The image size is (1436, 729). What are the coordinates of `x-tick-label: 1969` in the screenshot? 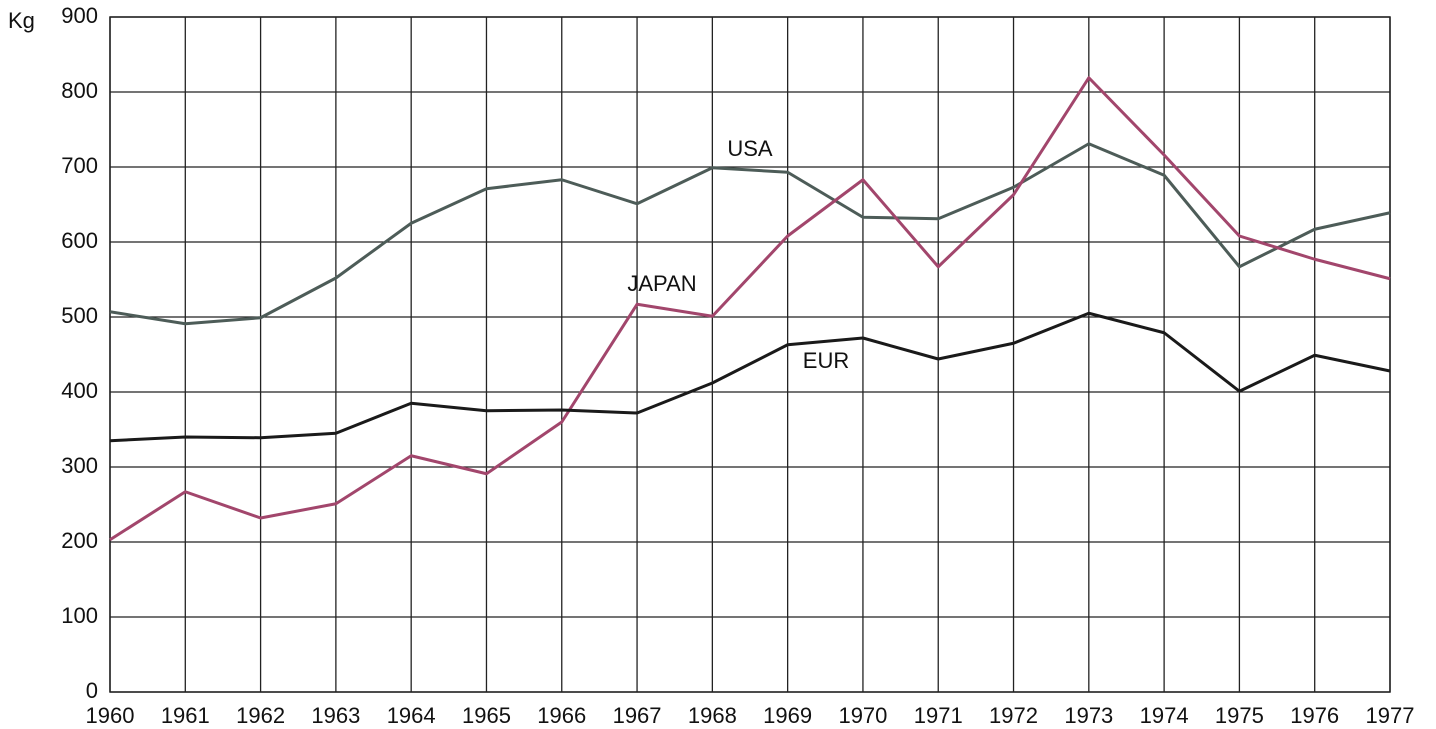 It's located at (787, 715).